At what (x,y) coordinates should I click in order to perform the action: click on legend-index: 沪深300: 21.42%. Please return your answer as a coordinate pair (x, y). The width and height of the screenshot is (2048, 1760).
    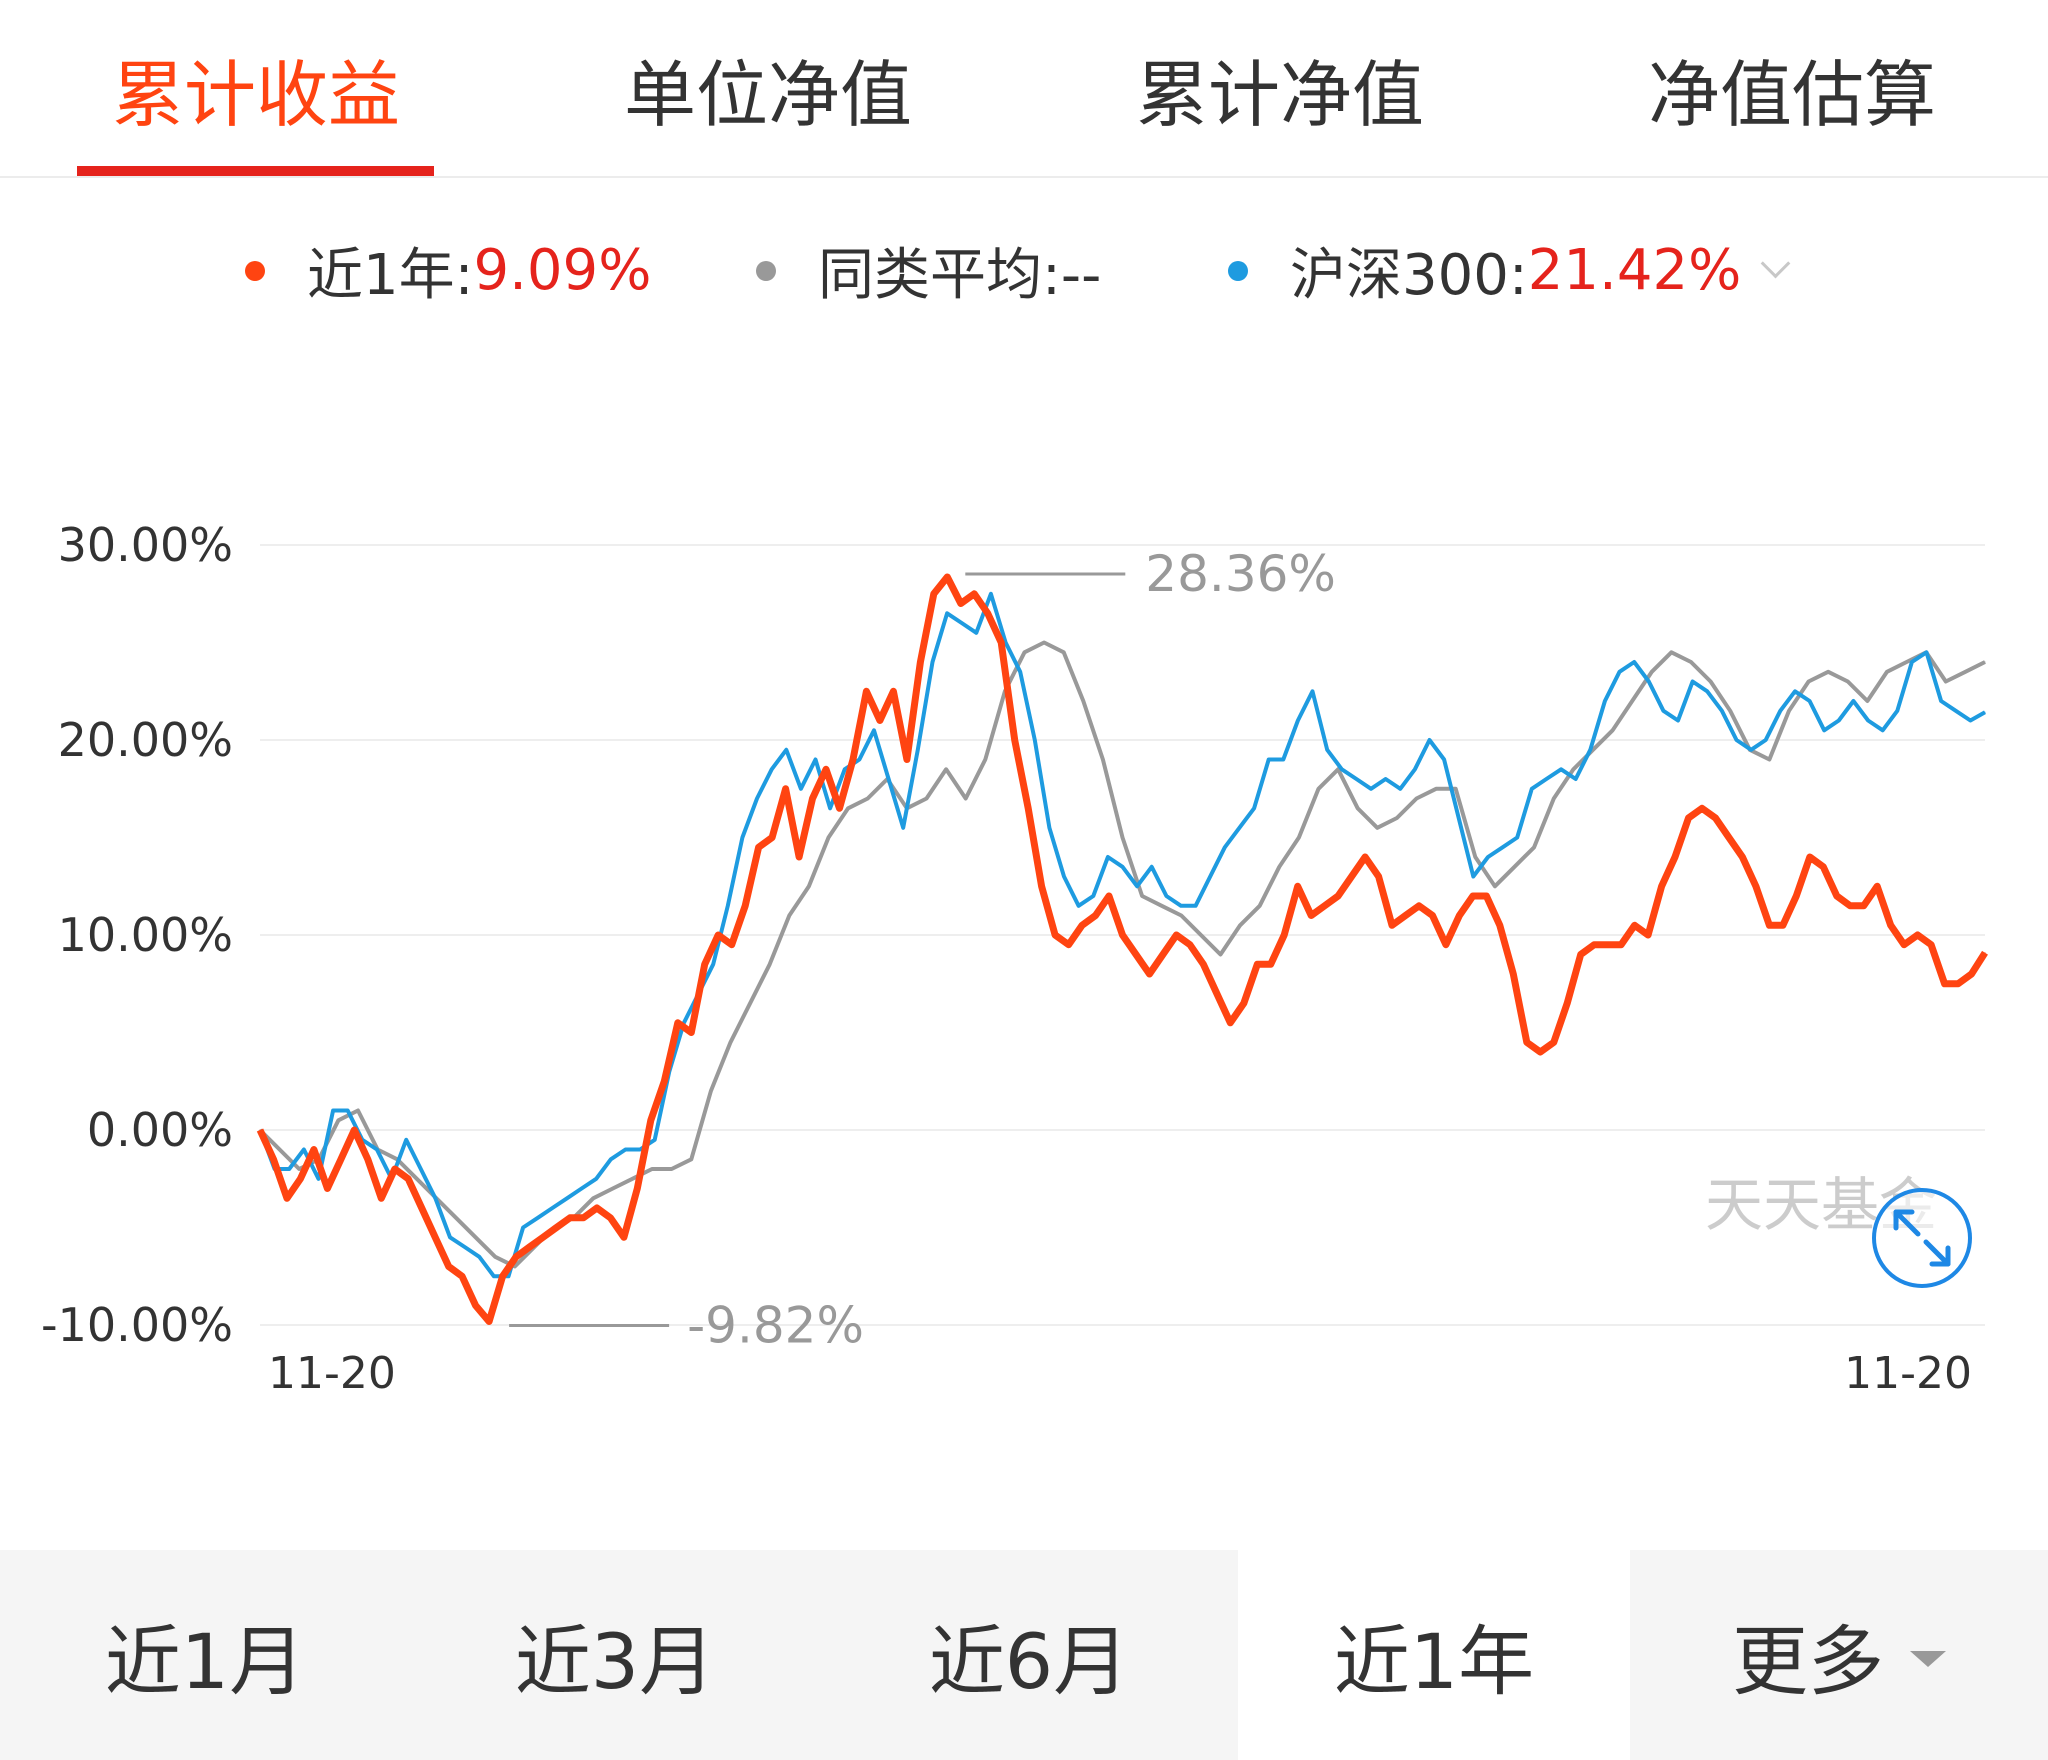
    Looking at the image, I should click on (1509, 270).